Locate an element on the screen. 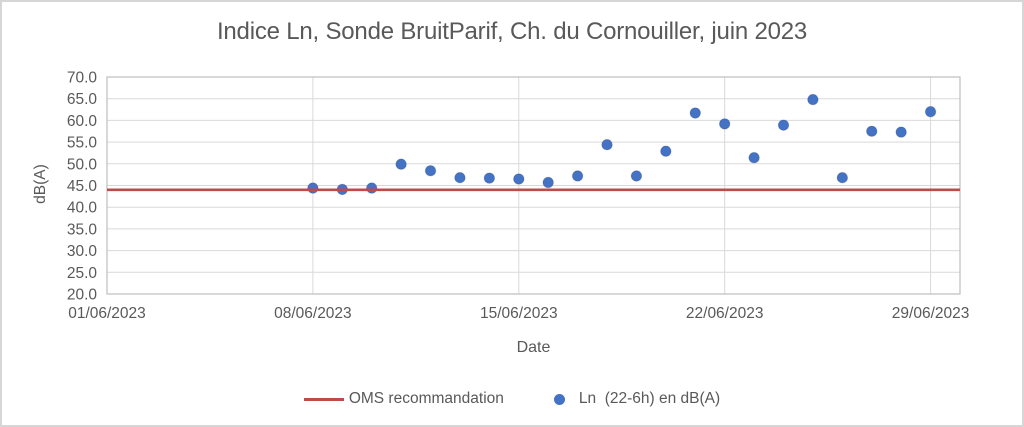 Image resolution: width=1024 pixels, height=427 pixels. legend-dot-icon is located at coordinates (559, 399).